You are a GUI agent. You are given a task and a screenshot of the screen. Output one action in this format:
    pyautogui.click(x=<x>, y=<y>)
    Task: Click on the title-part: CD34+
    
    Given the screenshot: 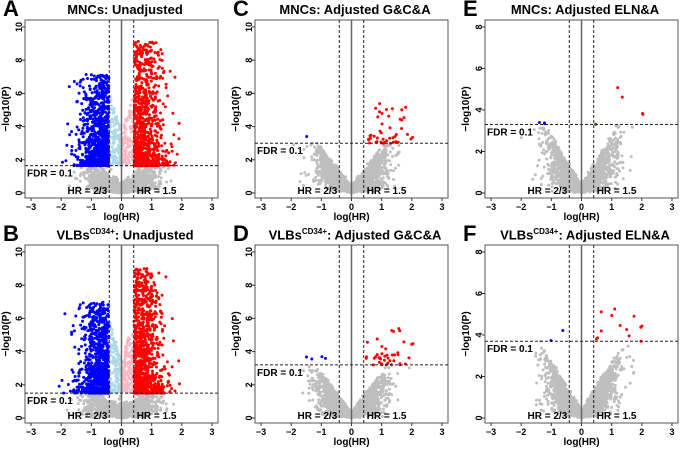 What is the action you would take?
    pyautogui.click(x=102, y=231)
    